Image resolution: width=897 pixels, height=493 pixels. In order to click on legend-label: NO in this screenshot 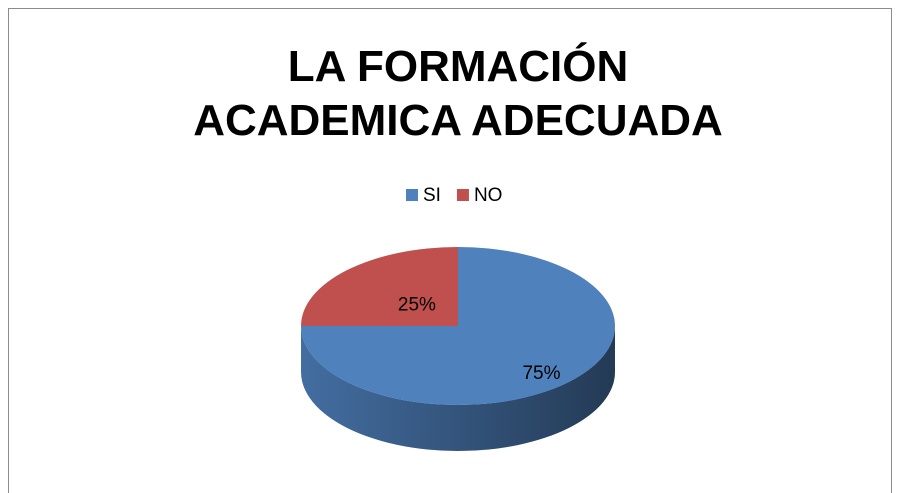, I will do `click(488, 195)`.